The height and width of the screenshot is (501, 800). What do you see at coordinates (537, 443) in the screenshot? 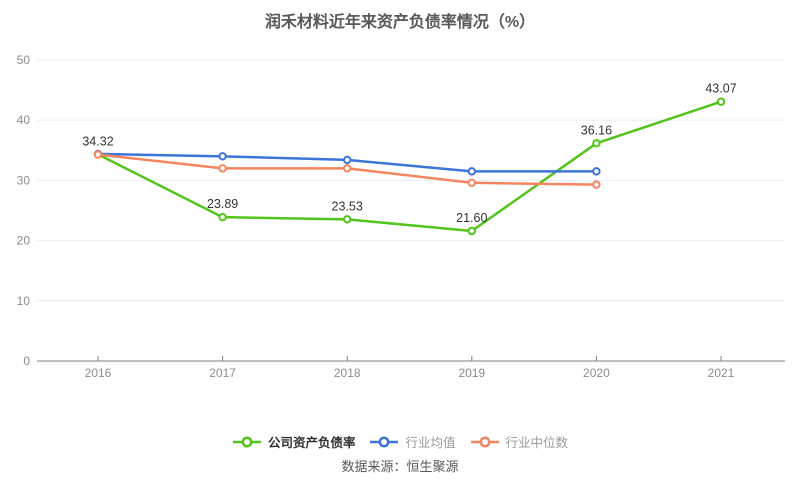
I see `legend-label: 行业中位数` at bounding box center [537, 443].